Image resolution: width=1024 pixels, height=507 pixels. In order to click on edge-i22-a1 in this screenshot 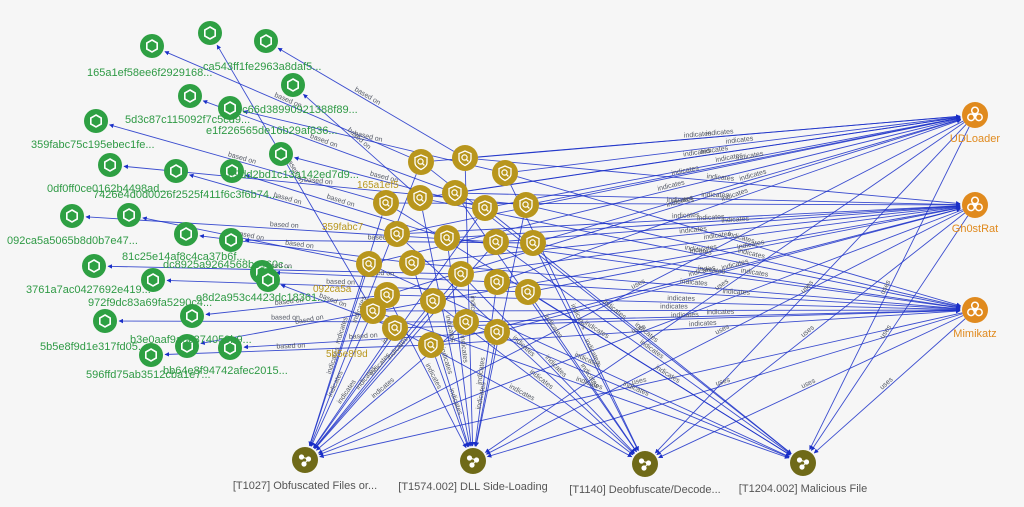, I will do `click(351, 393)`.